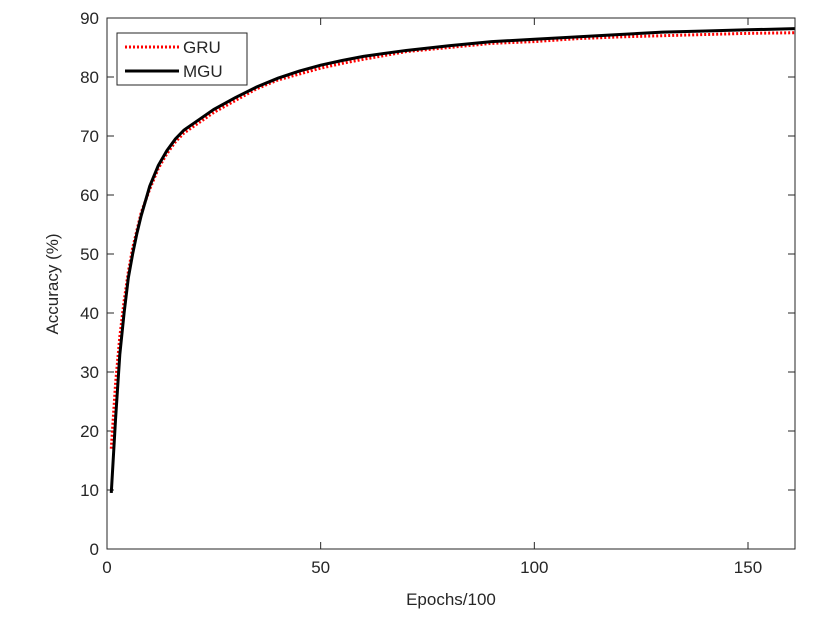 This screenshot has width=830, height=620. What do you see at coordinates (203, 71) in the screenshot?
I see `legend-label: MGU` at bounding box center [203, 71].